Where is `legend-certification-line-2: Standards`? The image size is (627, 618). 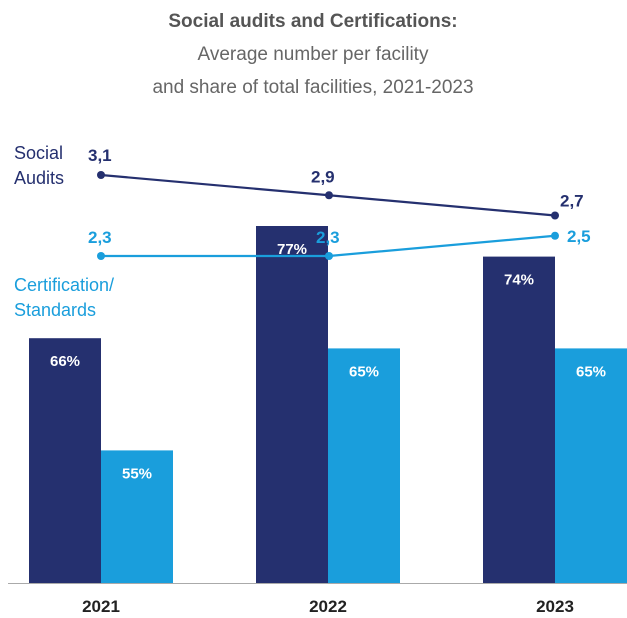
legend-certification-line-2: Standards is located at coordinates (55, 310).